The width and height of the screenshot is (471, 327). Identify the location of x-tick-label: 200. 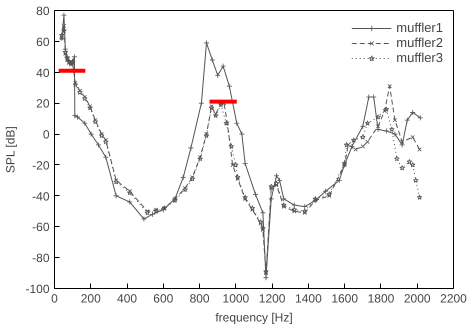
(91, 299).